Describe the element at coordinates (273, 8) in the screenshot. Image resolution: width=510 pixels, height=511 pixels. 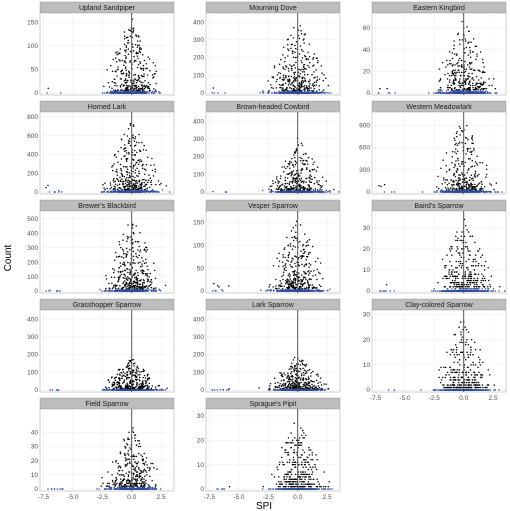
I see `panel-title: Mourning Dove` at that location.